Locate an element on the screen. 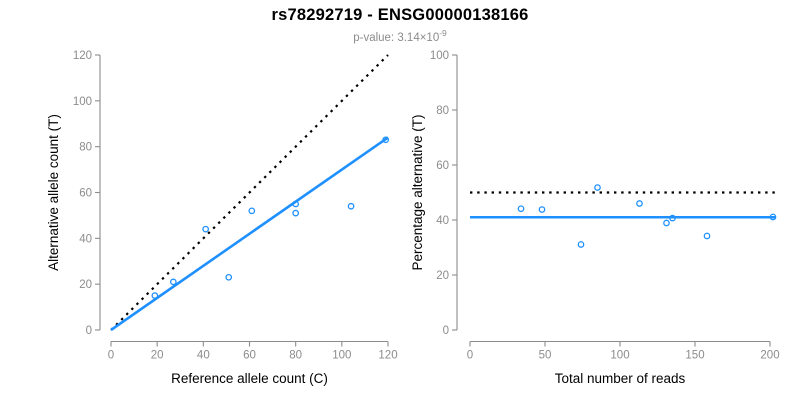 The width and height of the screenshot is (800, 400). x-tick-label: 20 is located at coordinates (157, 356).